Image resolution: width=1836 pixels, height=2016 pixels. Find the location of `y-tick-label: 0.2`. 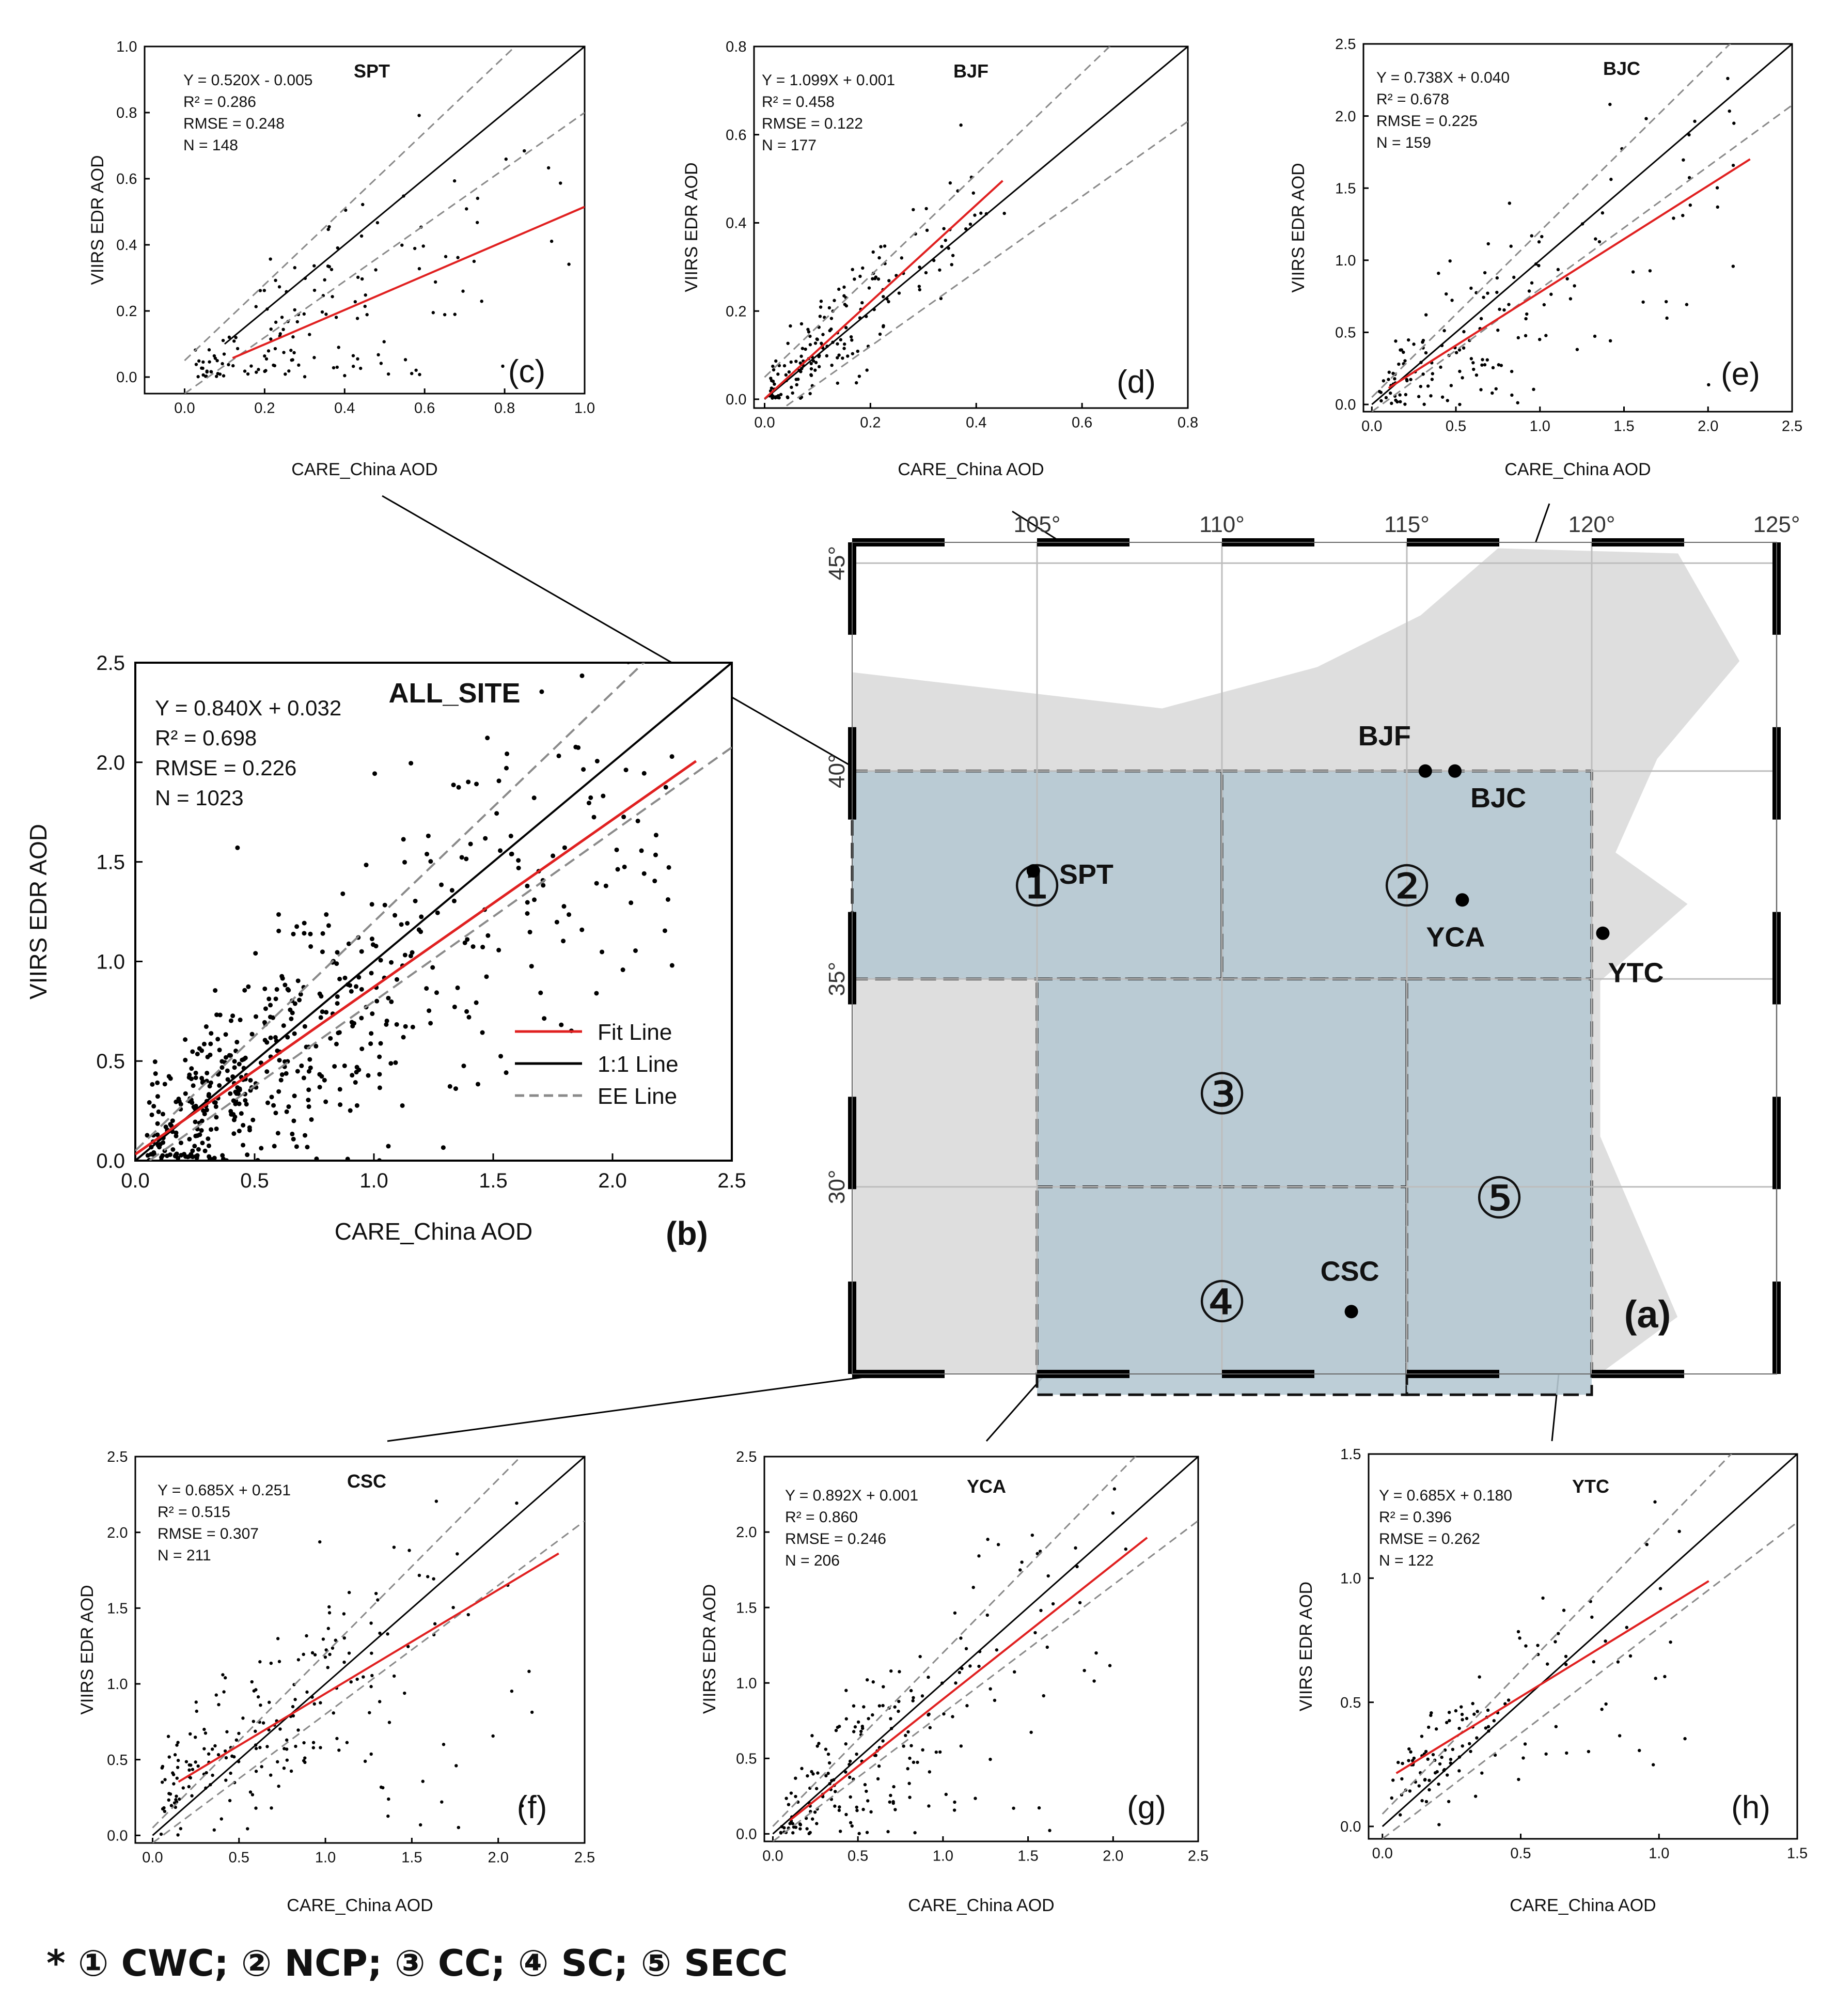

y-tick-label: 0.2 is located at coordinates (126, 311).